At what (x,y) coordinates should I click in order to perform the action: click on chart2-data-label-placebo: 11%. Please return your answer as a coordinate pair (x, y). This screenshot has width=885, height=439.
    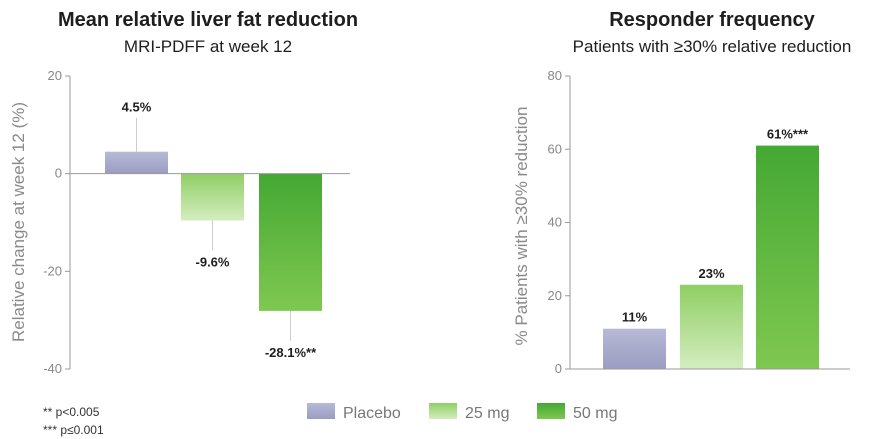
    Looking at the image, I should click on (635, 317).